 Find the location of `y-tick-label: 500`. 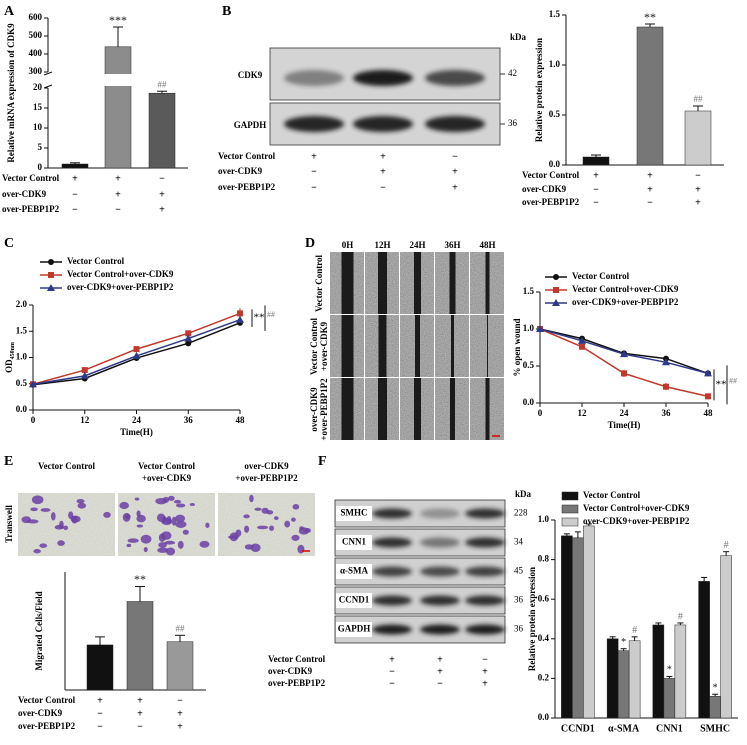

y-tick-label: 500 is located at coordinates (36, 35).